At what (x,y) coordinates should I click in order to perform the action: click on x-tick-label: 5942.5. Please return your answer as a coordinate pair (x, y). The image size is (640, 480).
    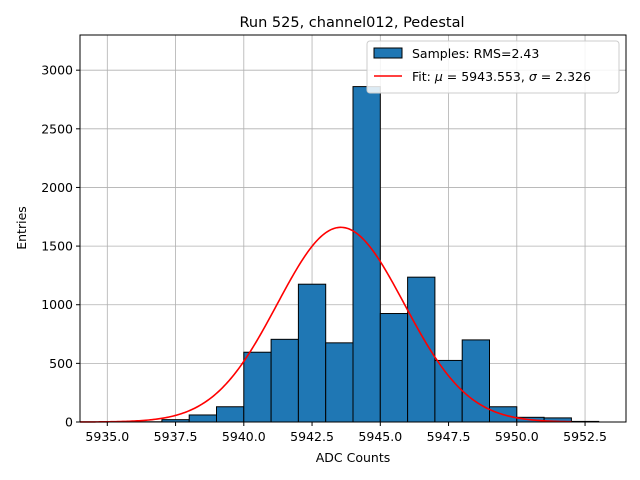
    Looking at the image, I should click on (312, 436).